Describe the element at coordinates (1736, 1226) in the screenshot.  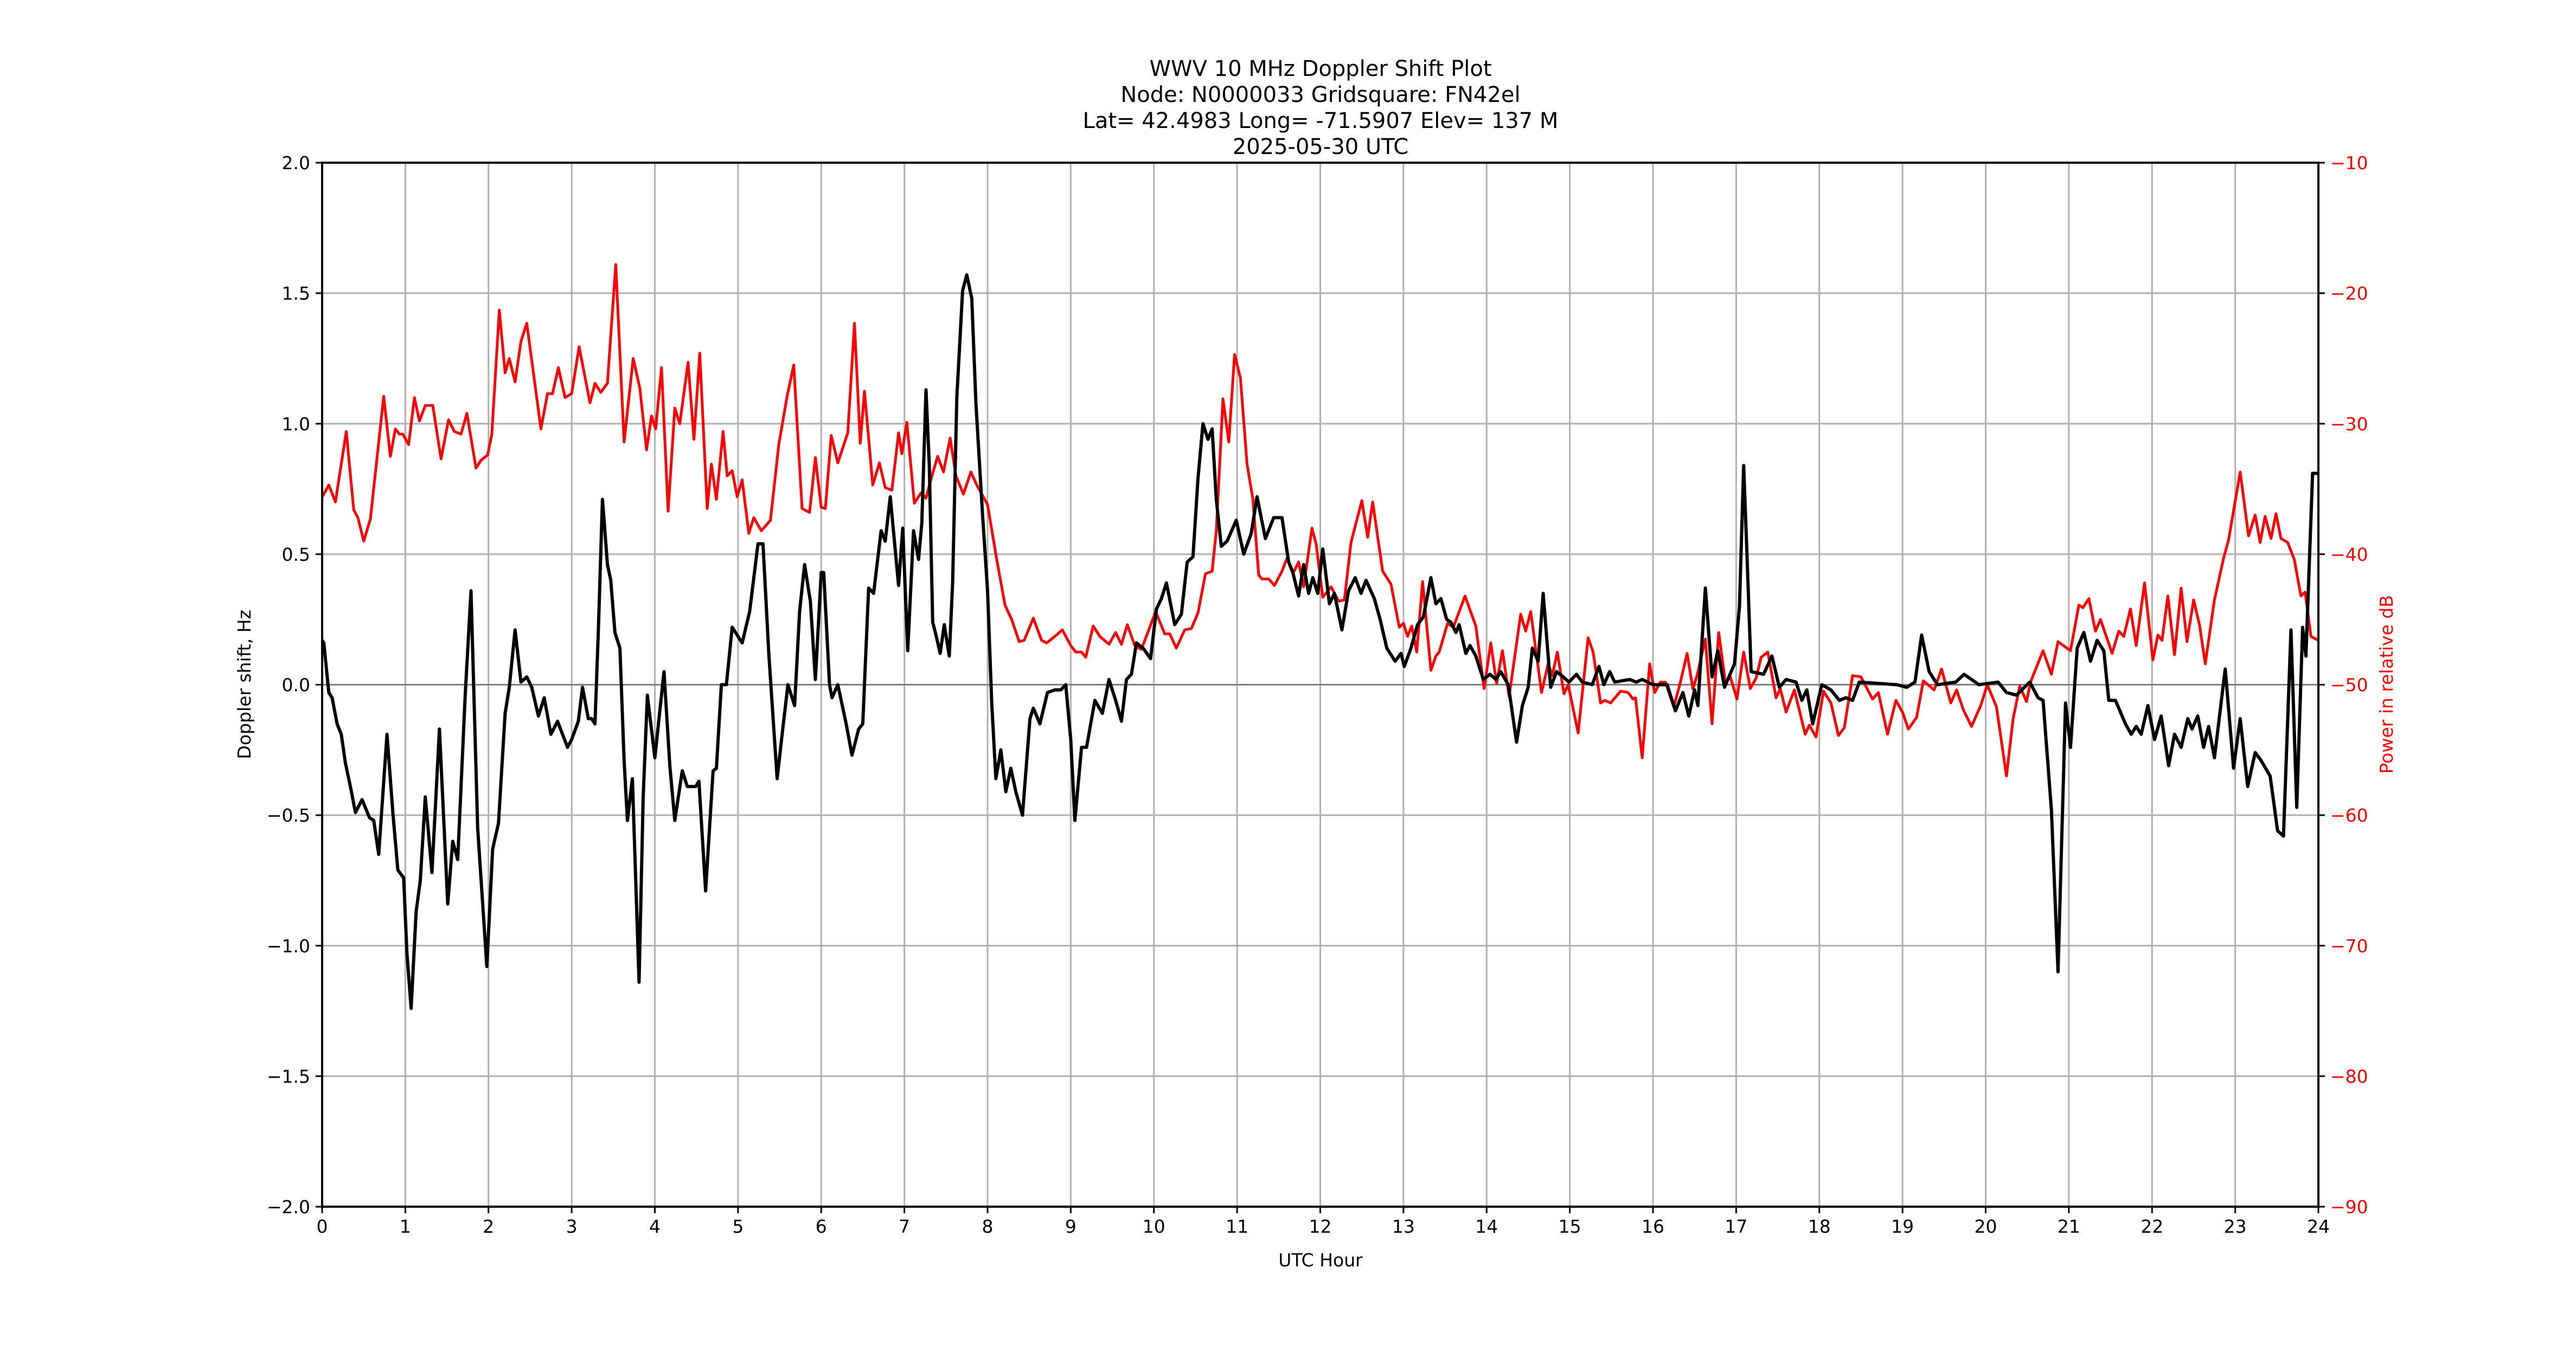
I see `x-tick-label: 17` at that location.